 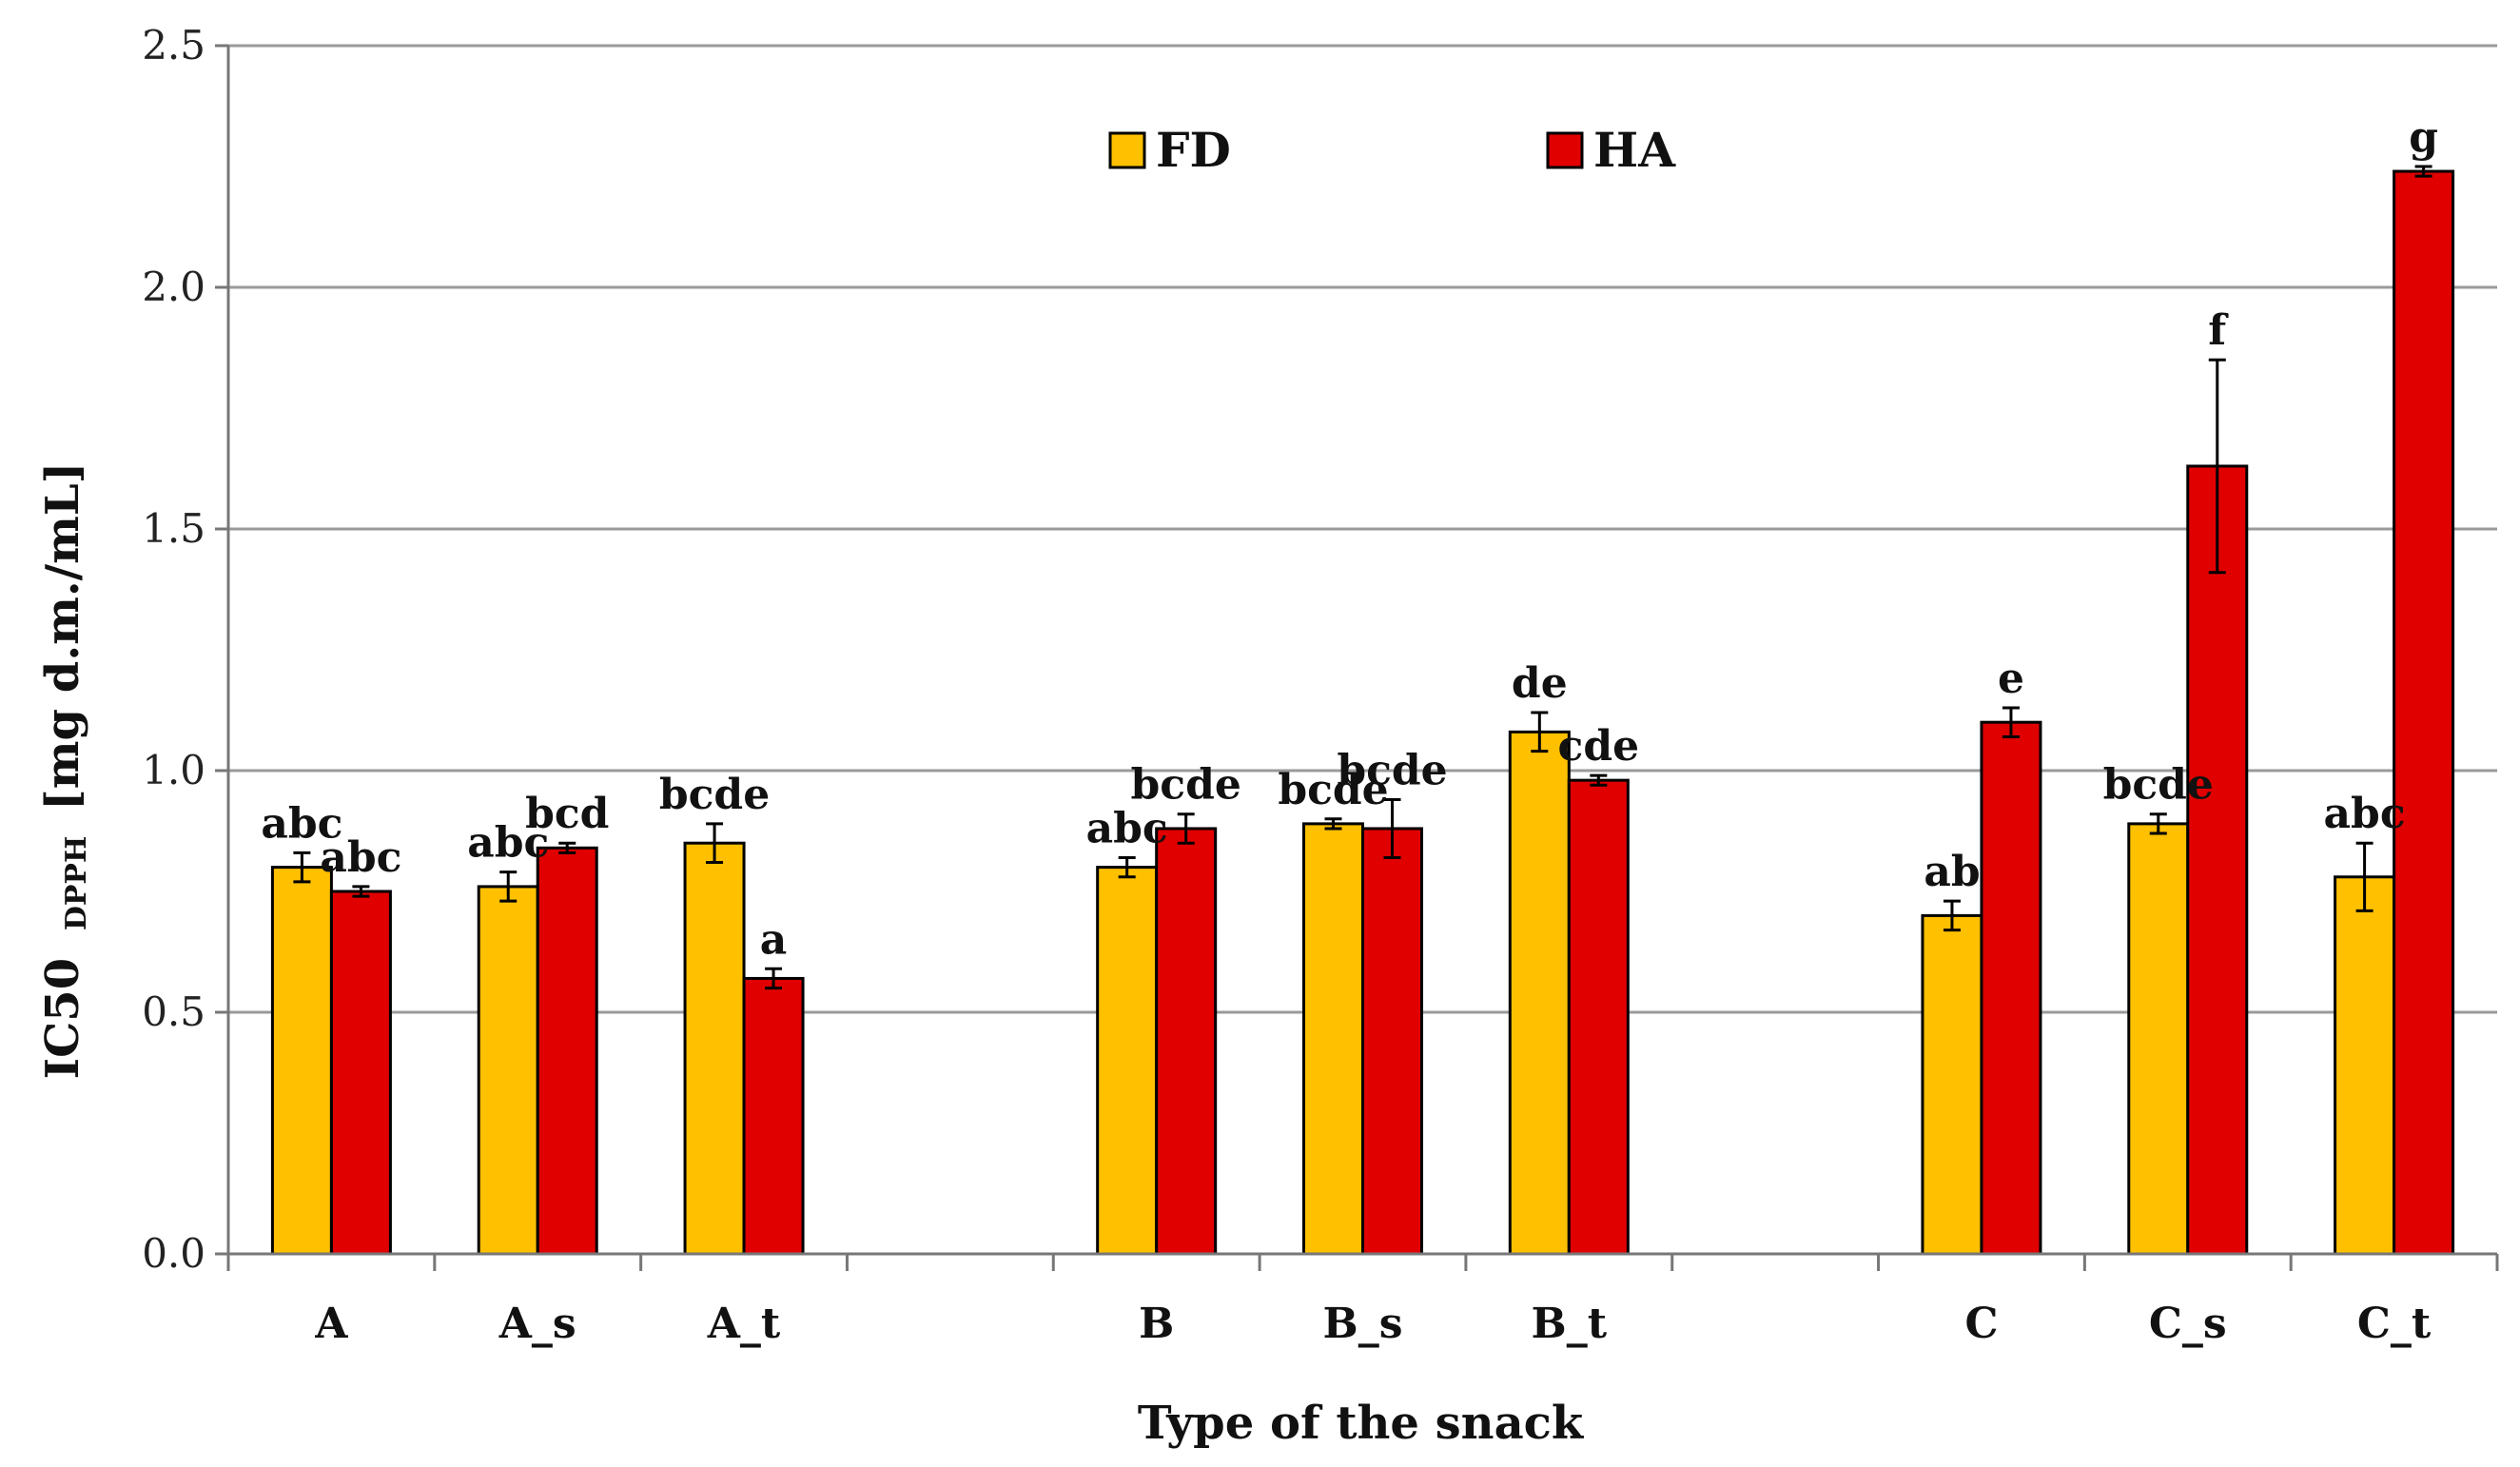 What do you see at coordinates (2188, 1324) in the screenshot?
I see `x-category-label: C_s` at bounding box center [2188, 1324].